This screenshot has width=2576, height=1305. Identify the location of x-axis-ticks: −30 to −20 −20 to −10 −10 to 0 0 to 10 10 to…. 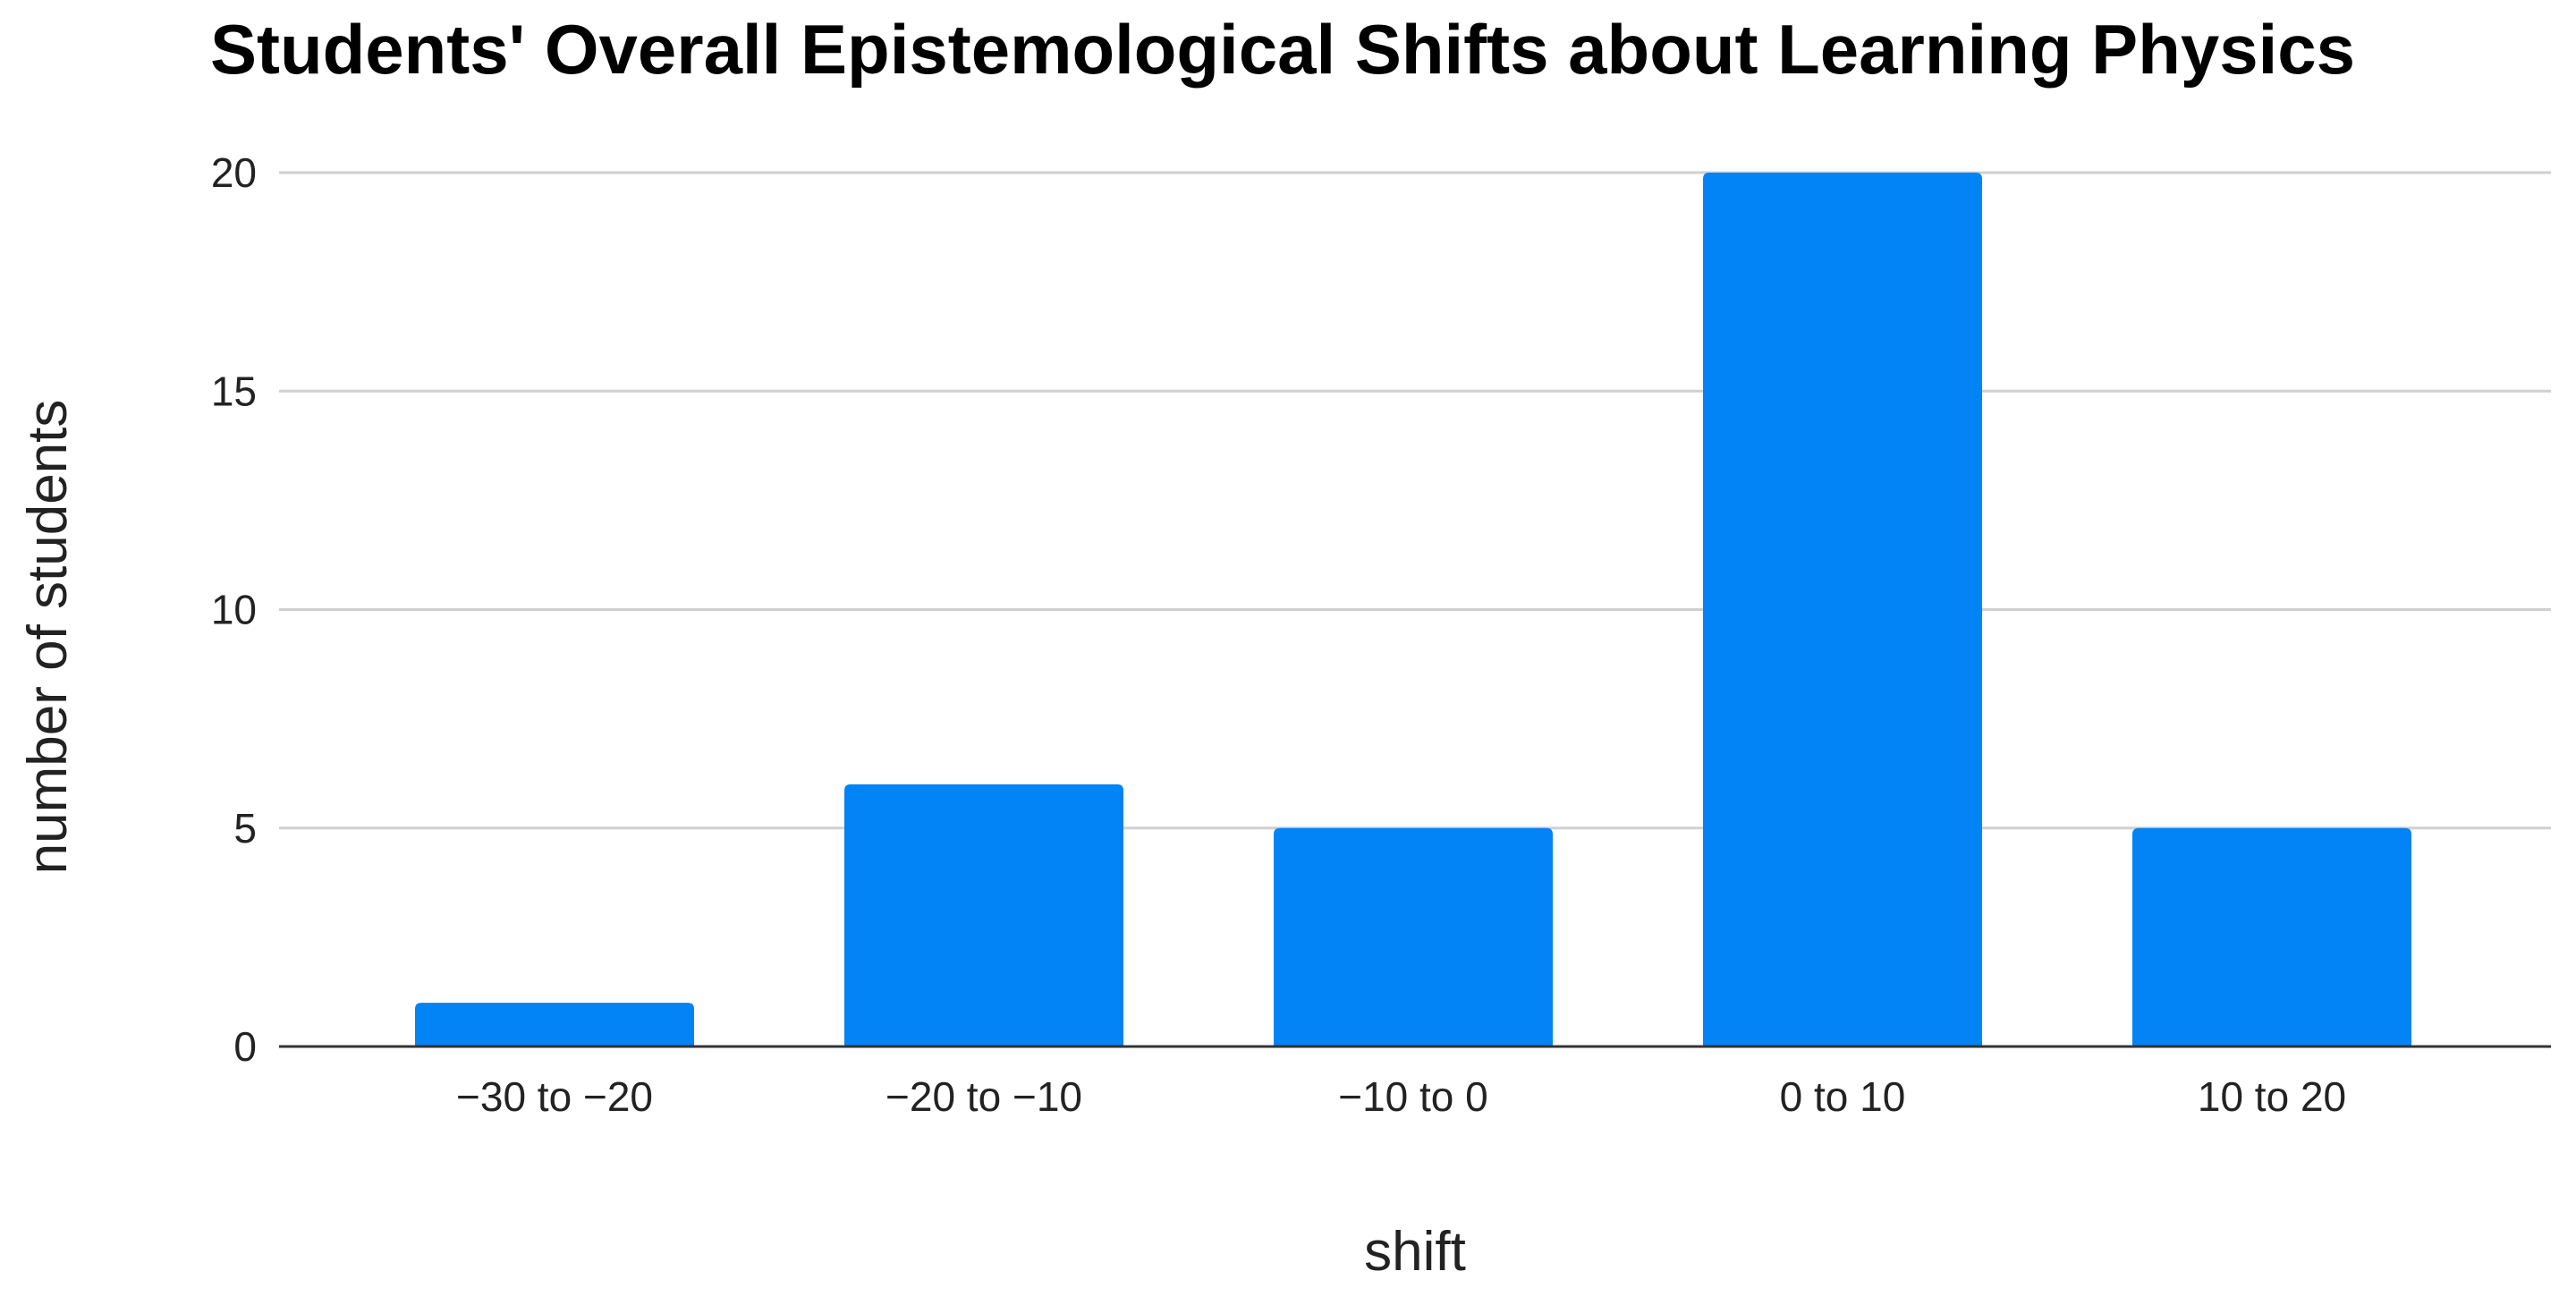
(1401, 1096).